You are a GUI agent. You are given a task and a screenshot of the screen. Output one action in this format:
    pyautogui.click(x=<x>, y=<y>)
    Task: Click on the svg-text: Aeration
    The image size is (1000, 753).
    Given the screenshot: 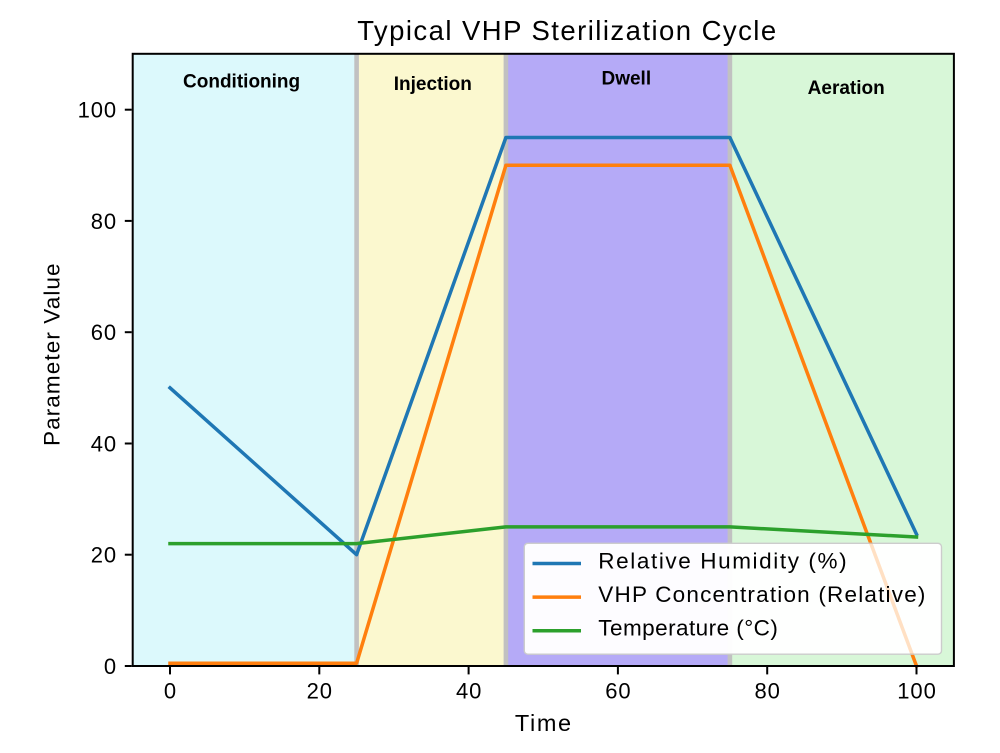 What is the action you would take?
    pyautogui.click(x=846, y=88)
    